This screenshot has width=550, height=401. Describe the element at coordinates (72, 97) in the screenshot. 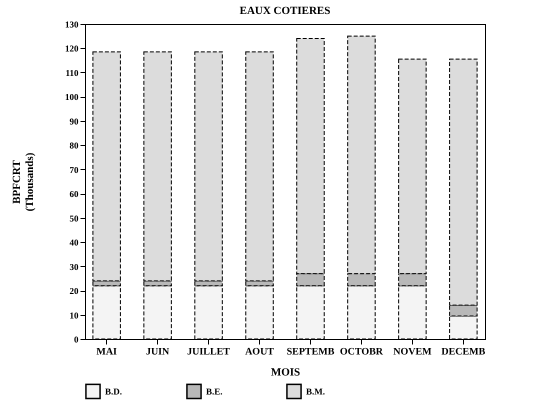

I see `y-tick-label: 100` at that location.